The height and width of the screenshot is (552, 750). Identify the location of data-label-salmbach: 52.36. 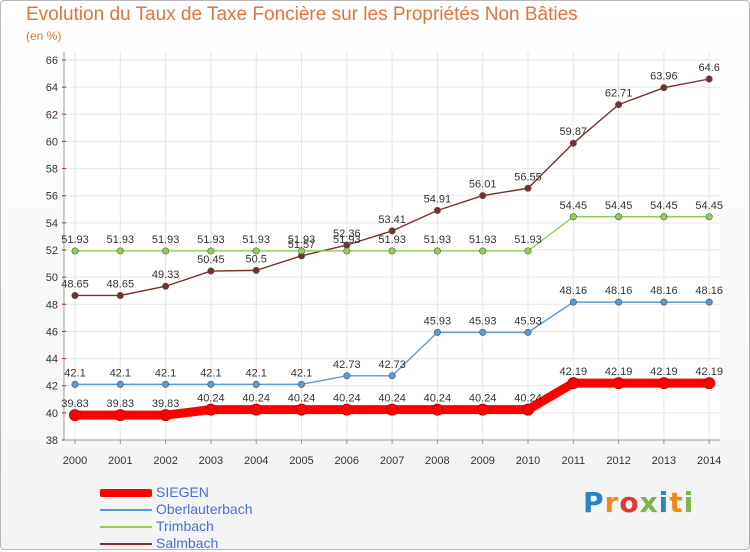
(347, 234).